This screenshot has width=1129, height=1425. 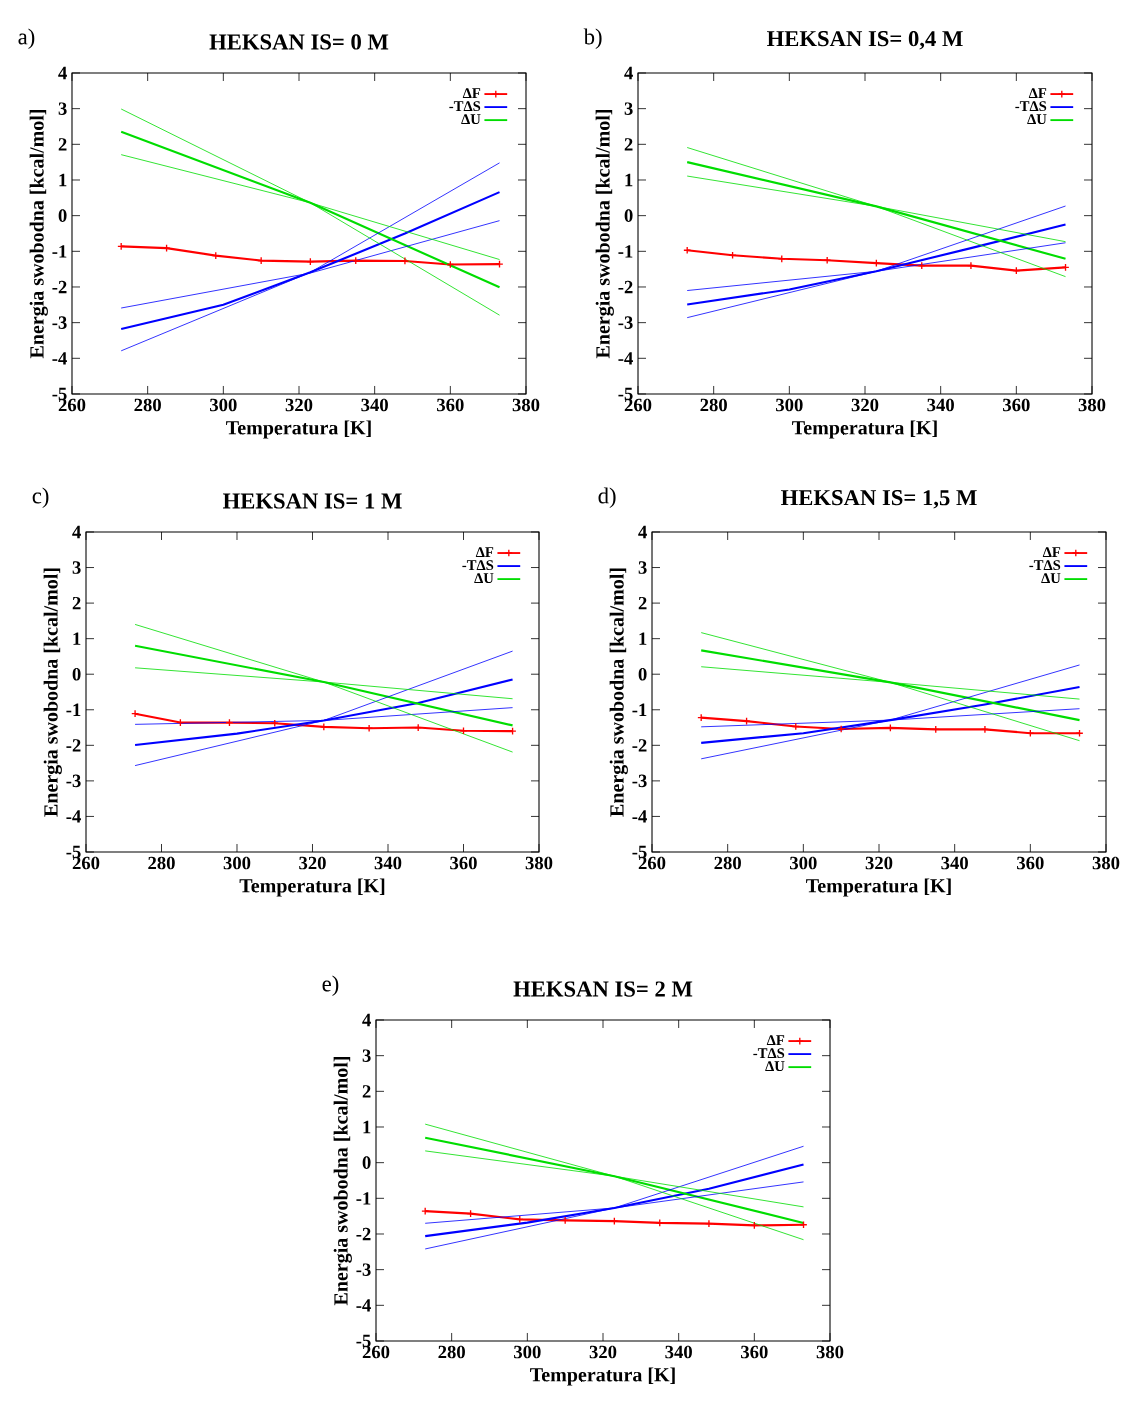 I want to click on chart-title: HEKSAN IS= 1 M, so click(x=312, y=501).